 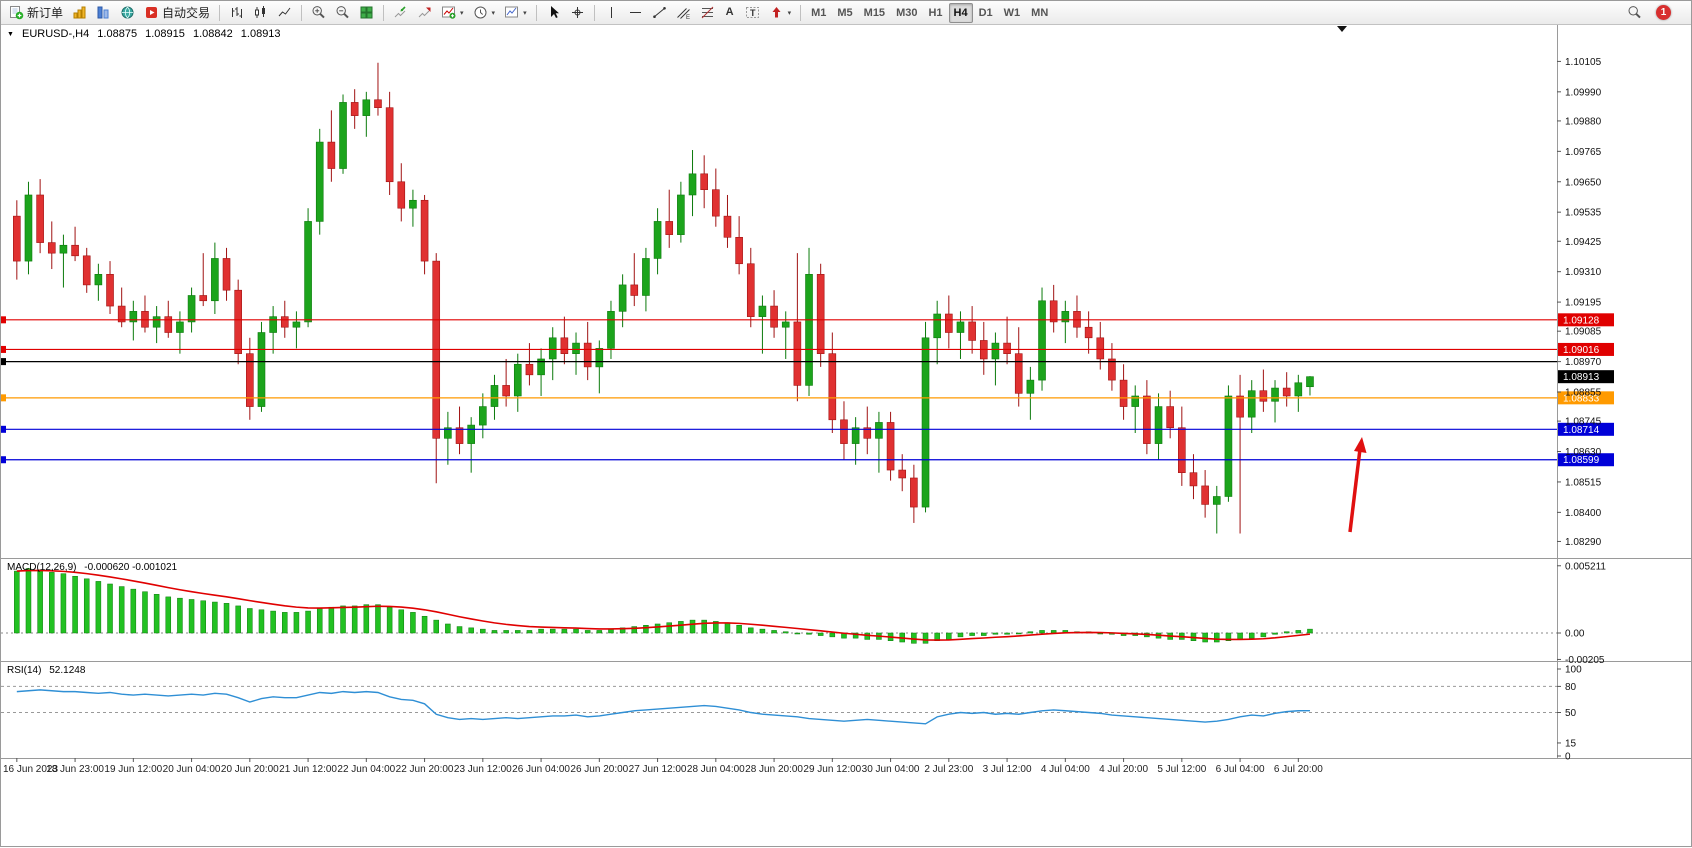 I want to click on timeframe-h1: H1, so click(x=935, y=13).